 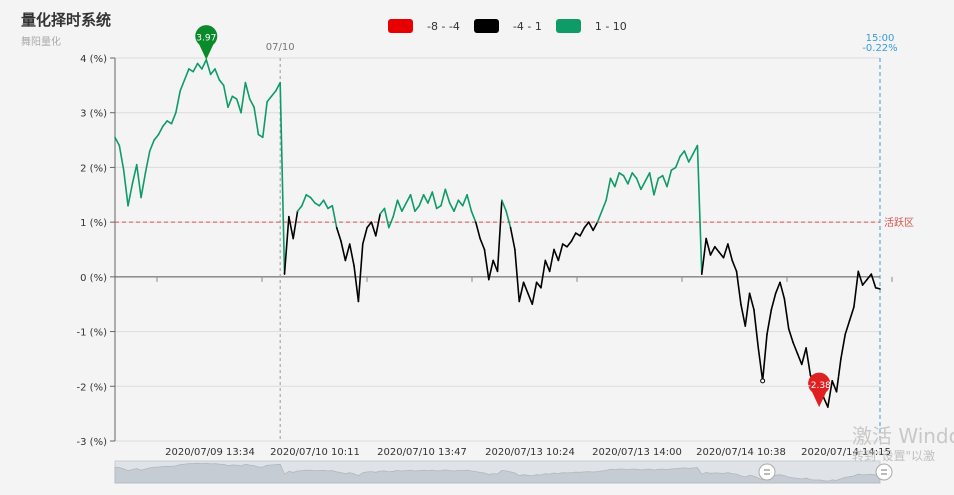 What do you see at coordinates (210, 452) in the screenshot?
I see `x-tick-label: 2020/07/09 13:34` at bounding box center [210, 452].